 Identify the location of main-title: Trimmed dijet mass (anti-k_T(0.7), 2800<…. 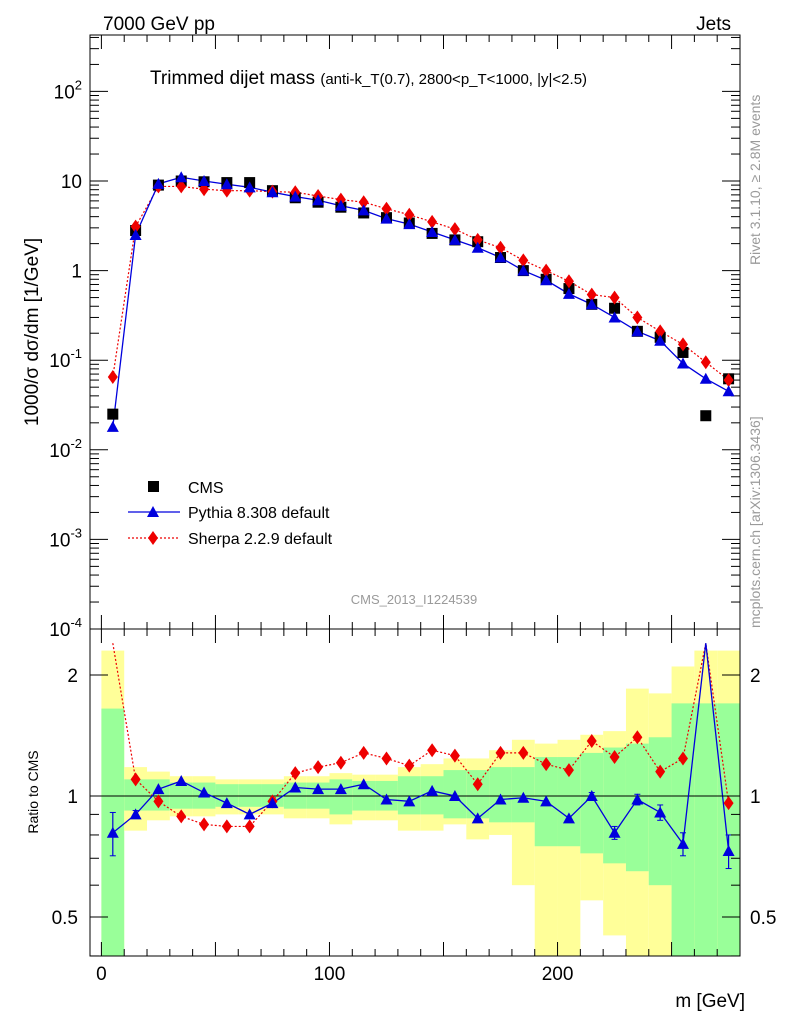
(368, 78).